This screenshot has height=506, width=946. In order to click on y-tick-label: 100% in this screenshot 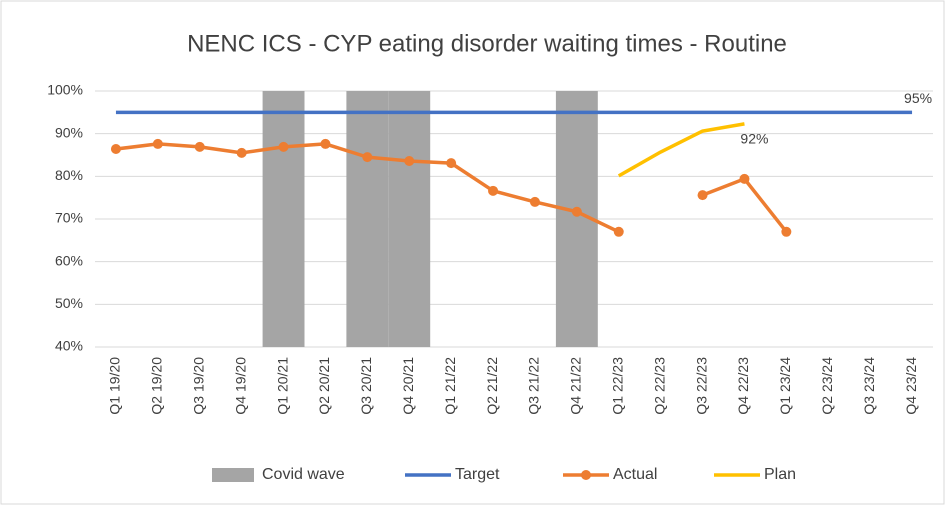, I will do `click(65, 90)`.